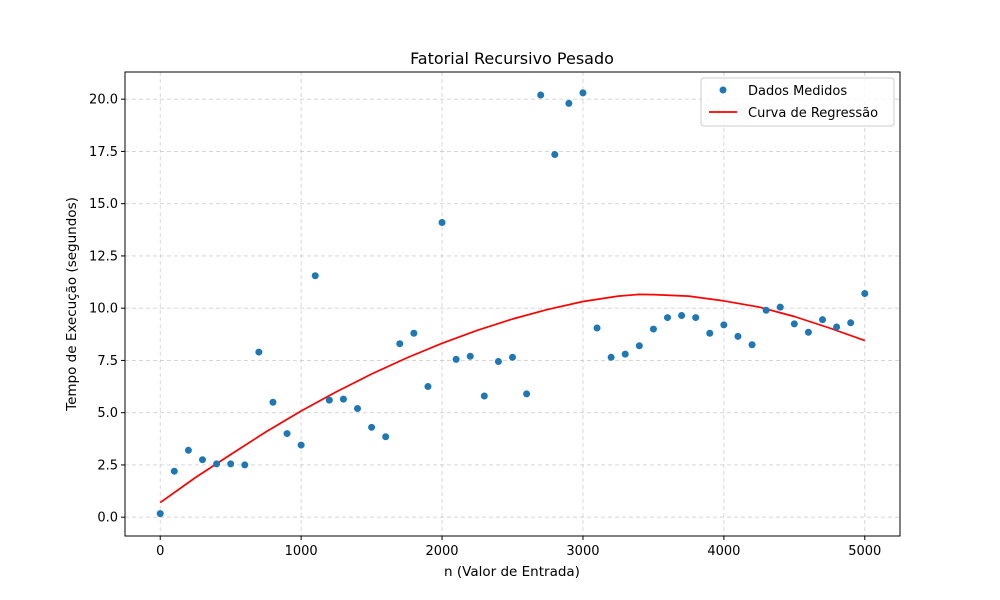  I want to click on x-tick-label: 5000, so click(864, 551).